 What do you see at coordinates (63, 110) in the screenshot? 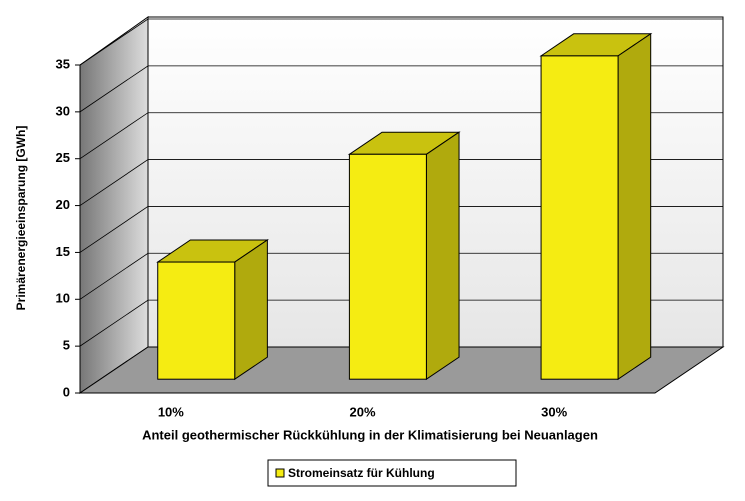
I see `y-tick-label: 30` at bounding box center [63, 110].